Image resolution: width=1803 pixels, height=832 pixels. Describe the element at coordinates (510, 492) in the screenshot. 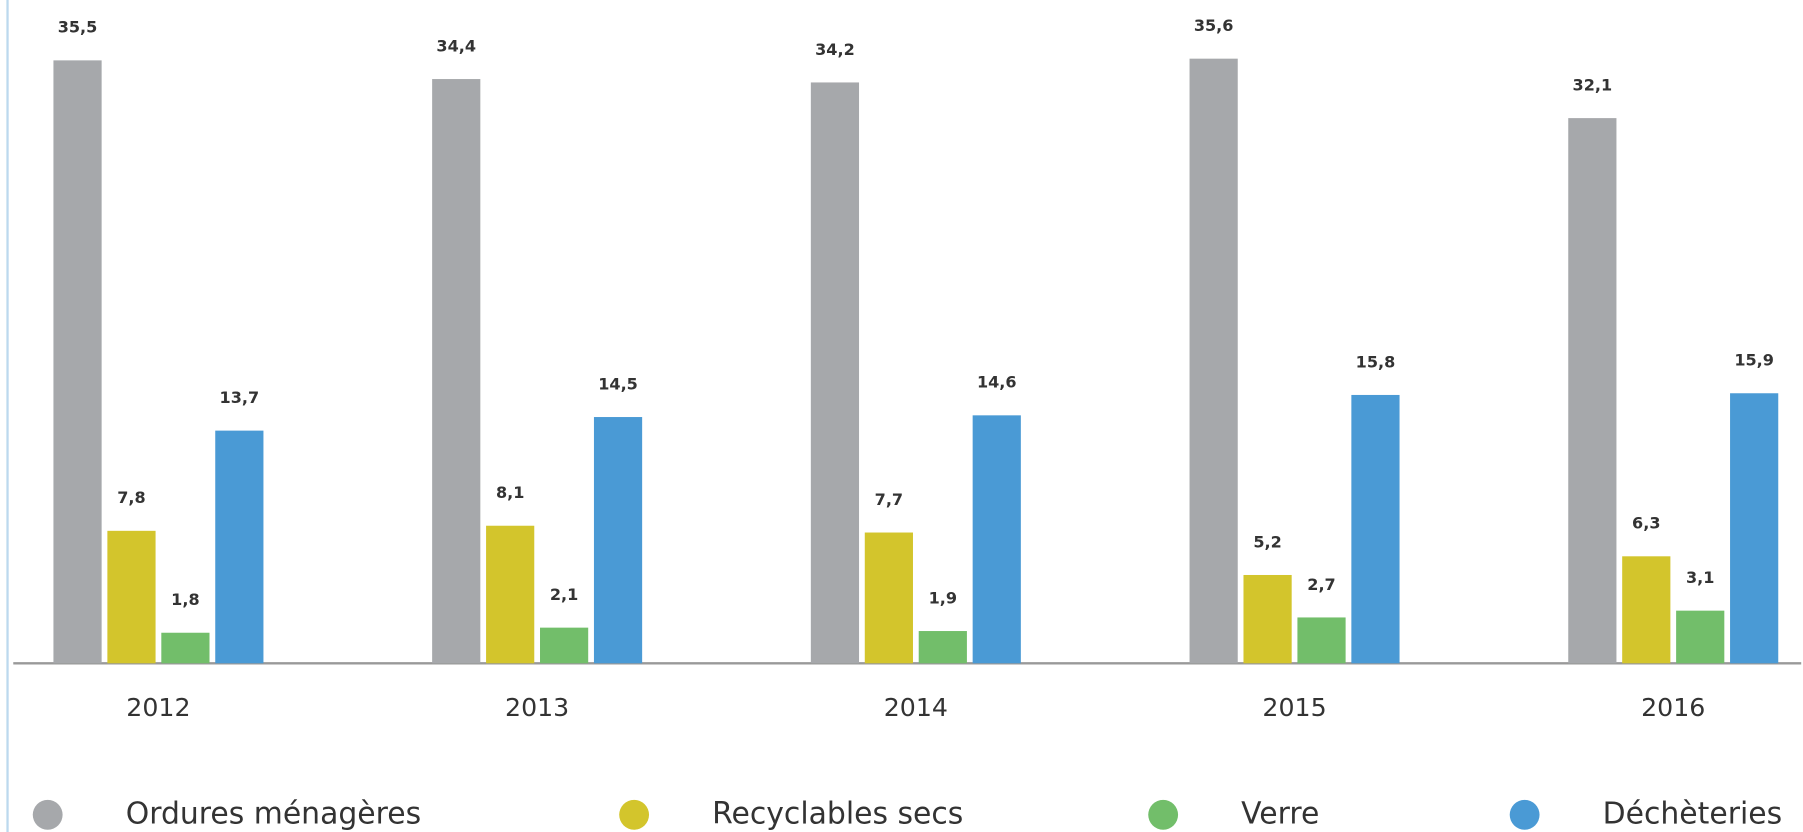

I see `value-label: 8,1` at that location.